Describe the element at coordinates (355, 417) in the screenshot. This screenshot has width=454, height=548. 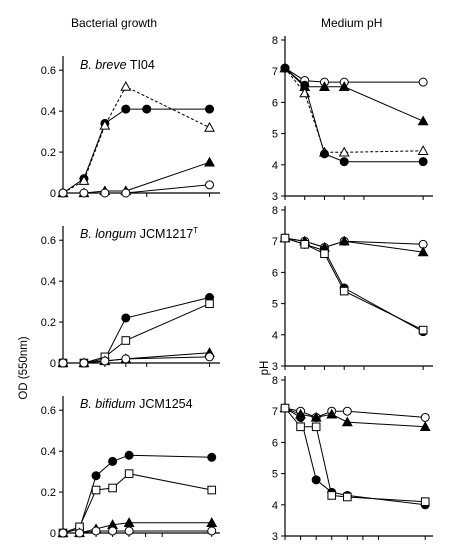
I see `series-line-filled-triangle` at that location.